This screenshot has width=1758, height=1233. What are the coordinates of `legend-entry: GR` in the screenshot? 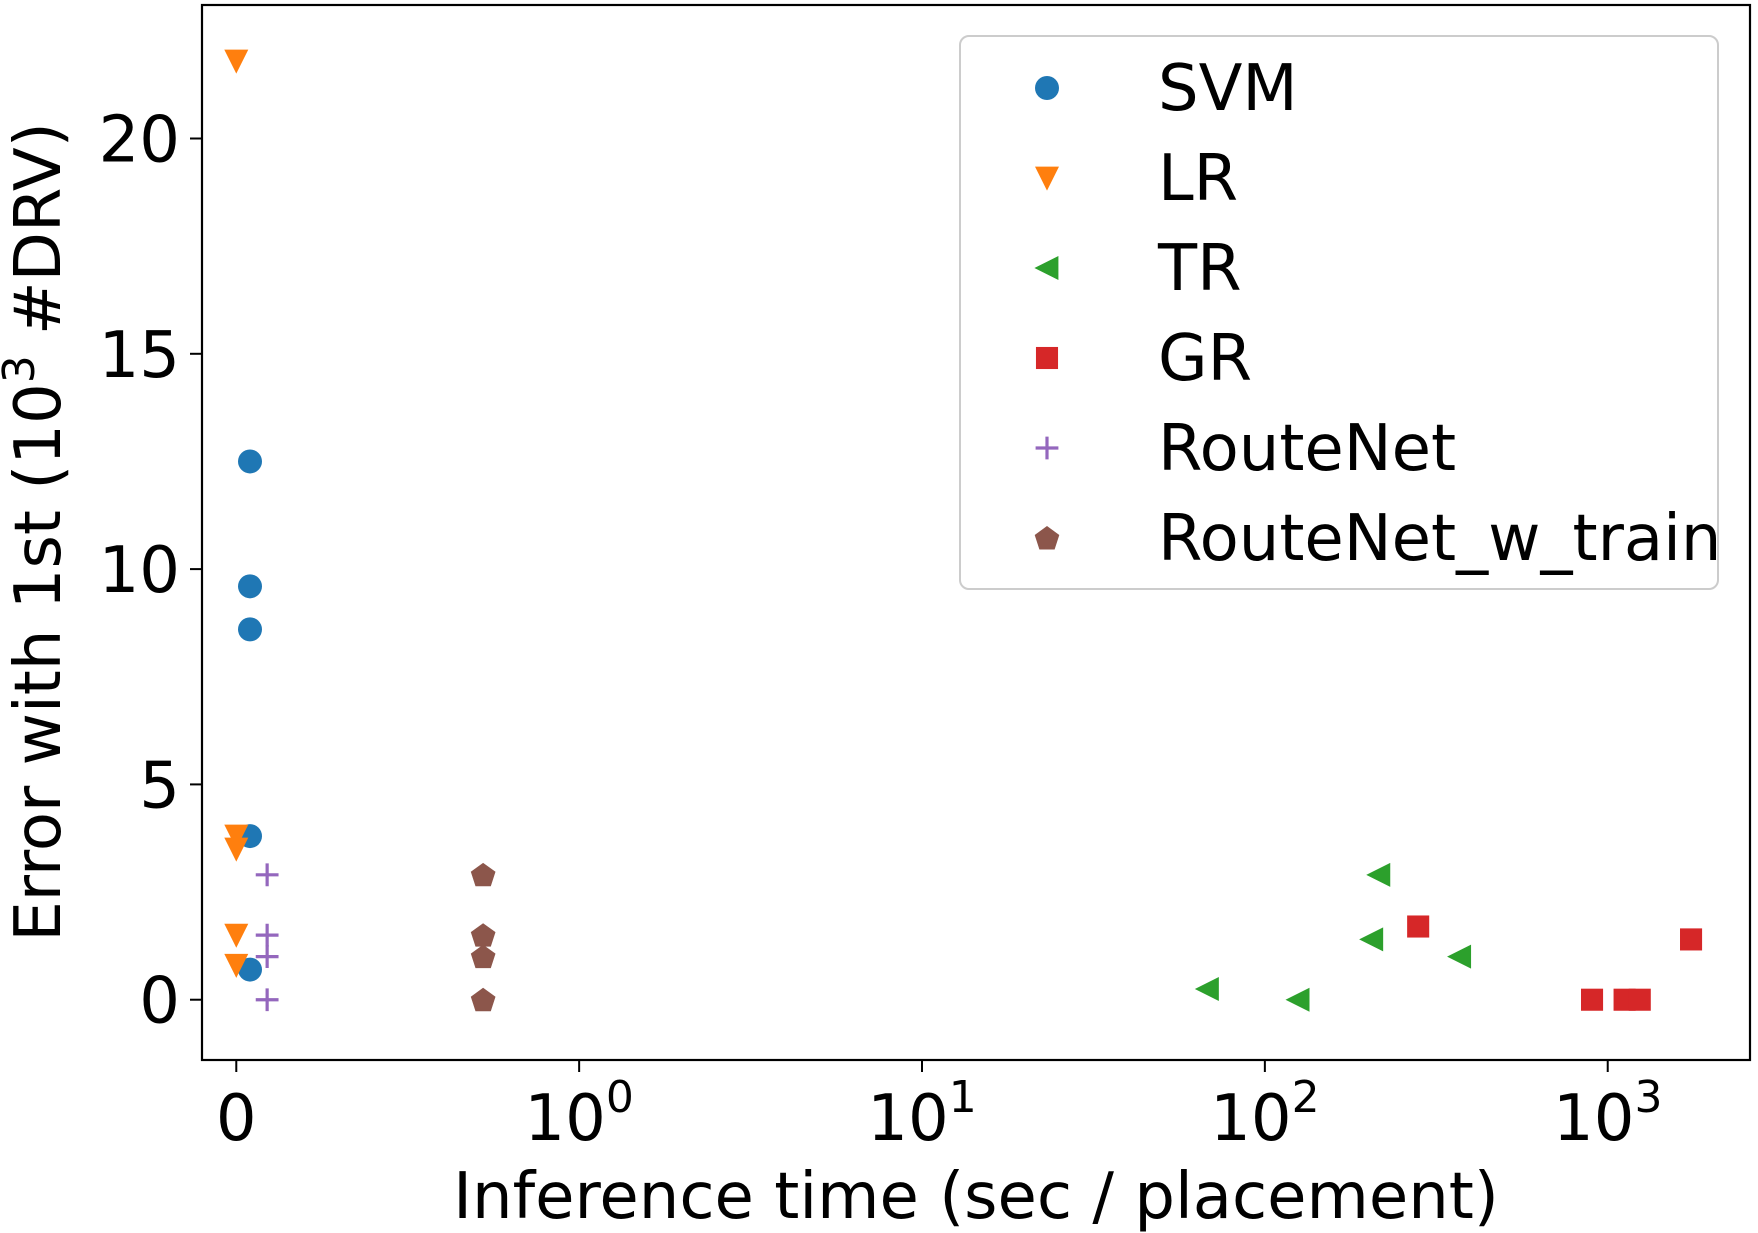 It's located at (1143, 359).